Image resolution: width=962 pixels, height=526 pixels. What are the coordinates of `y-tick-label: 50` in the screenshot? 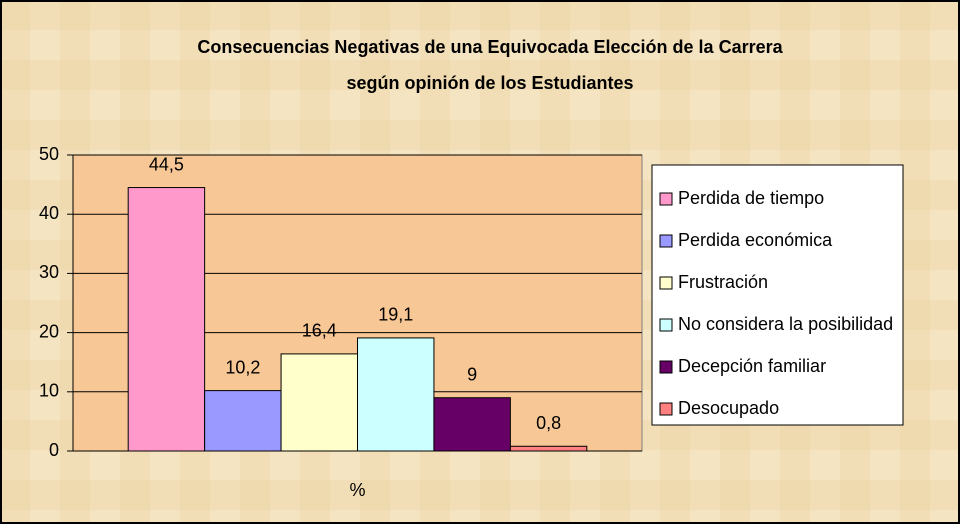 It's located at (49, 154).